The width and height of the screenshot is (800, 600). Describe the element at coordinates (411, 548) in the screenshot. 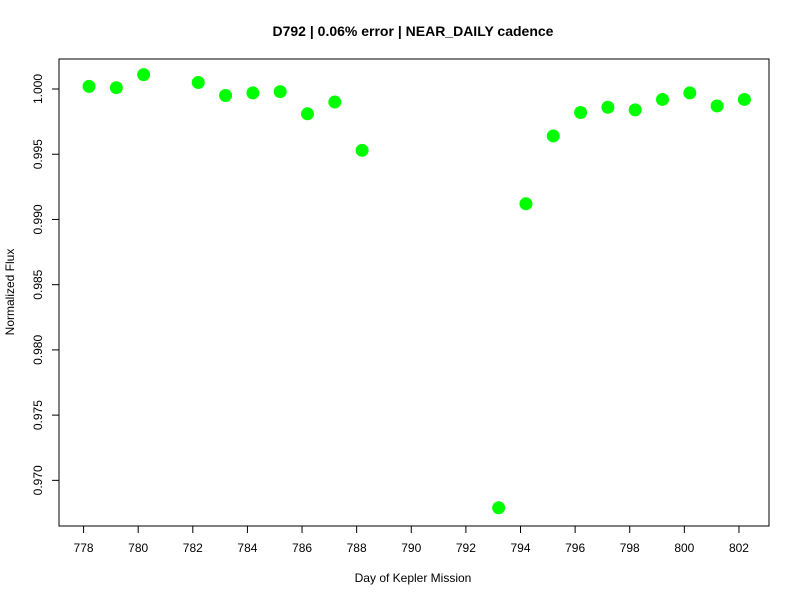

I see `x-tick-label: 790` at that location.